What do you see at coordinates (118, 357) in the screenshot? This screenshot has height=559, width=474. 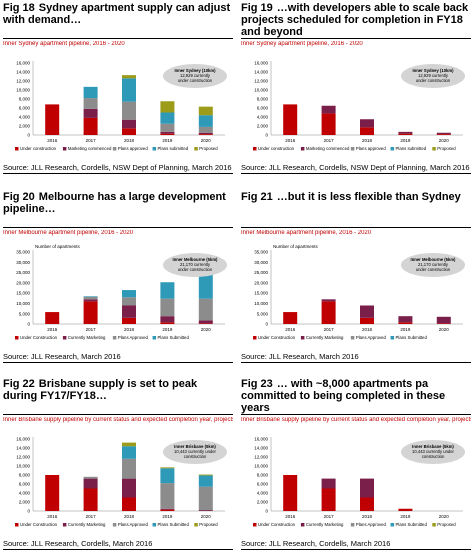 I see `chart-source: Source: JLL Research, March 2016` at bounding box center [118, 357].